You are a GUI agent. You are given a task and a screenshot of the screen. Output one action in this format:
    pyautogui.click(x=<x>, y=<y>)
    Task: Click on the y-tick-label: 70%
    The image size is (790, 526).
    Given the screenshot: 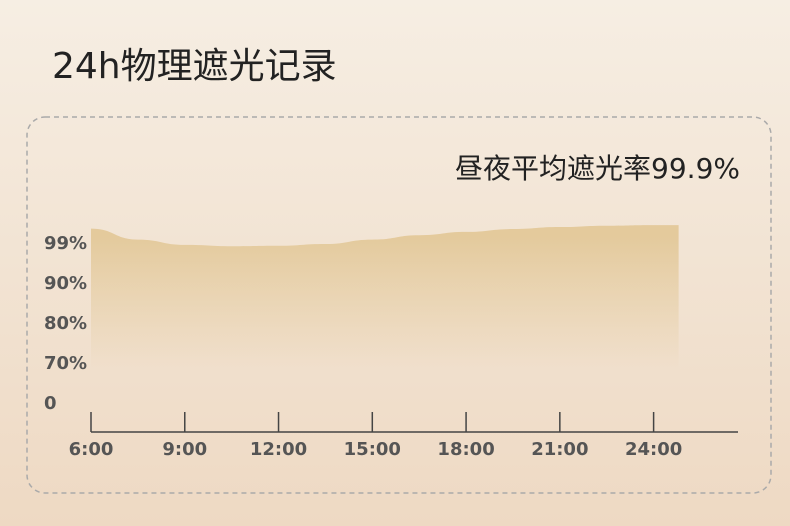 What is the action you would take?
    pyautogui.click(x=65, y=363)
    